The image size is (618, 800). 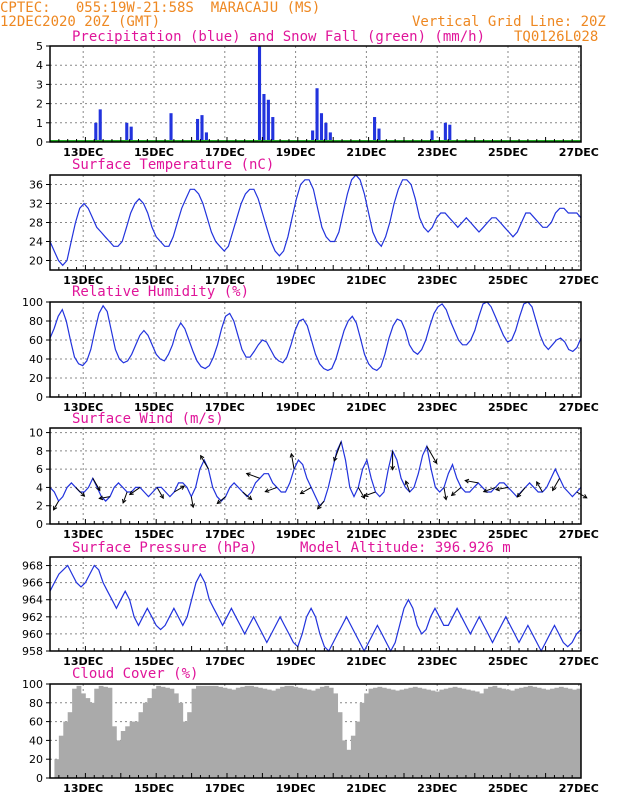 What do you see at coordinates (32, 583) in the screenshot?
I see `y-tick-label: 966` at bounding box center [32, 583].